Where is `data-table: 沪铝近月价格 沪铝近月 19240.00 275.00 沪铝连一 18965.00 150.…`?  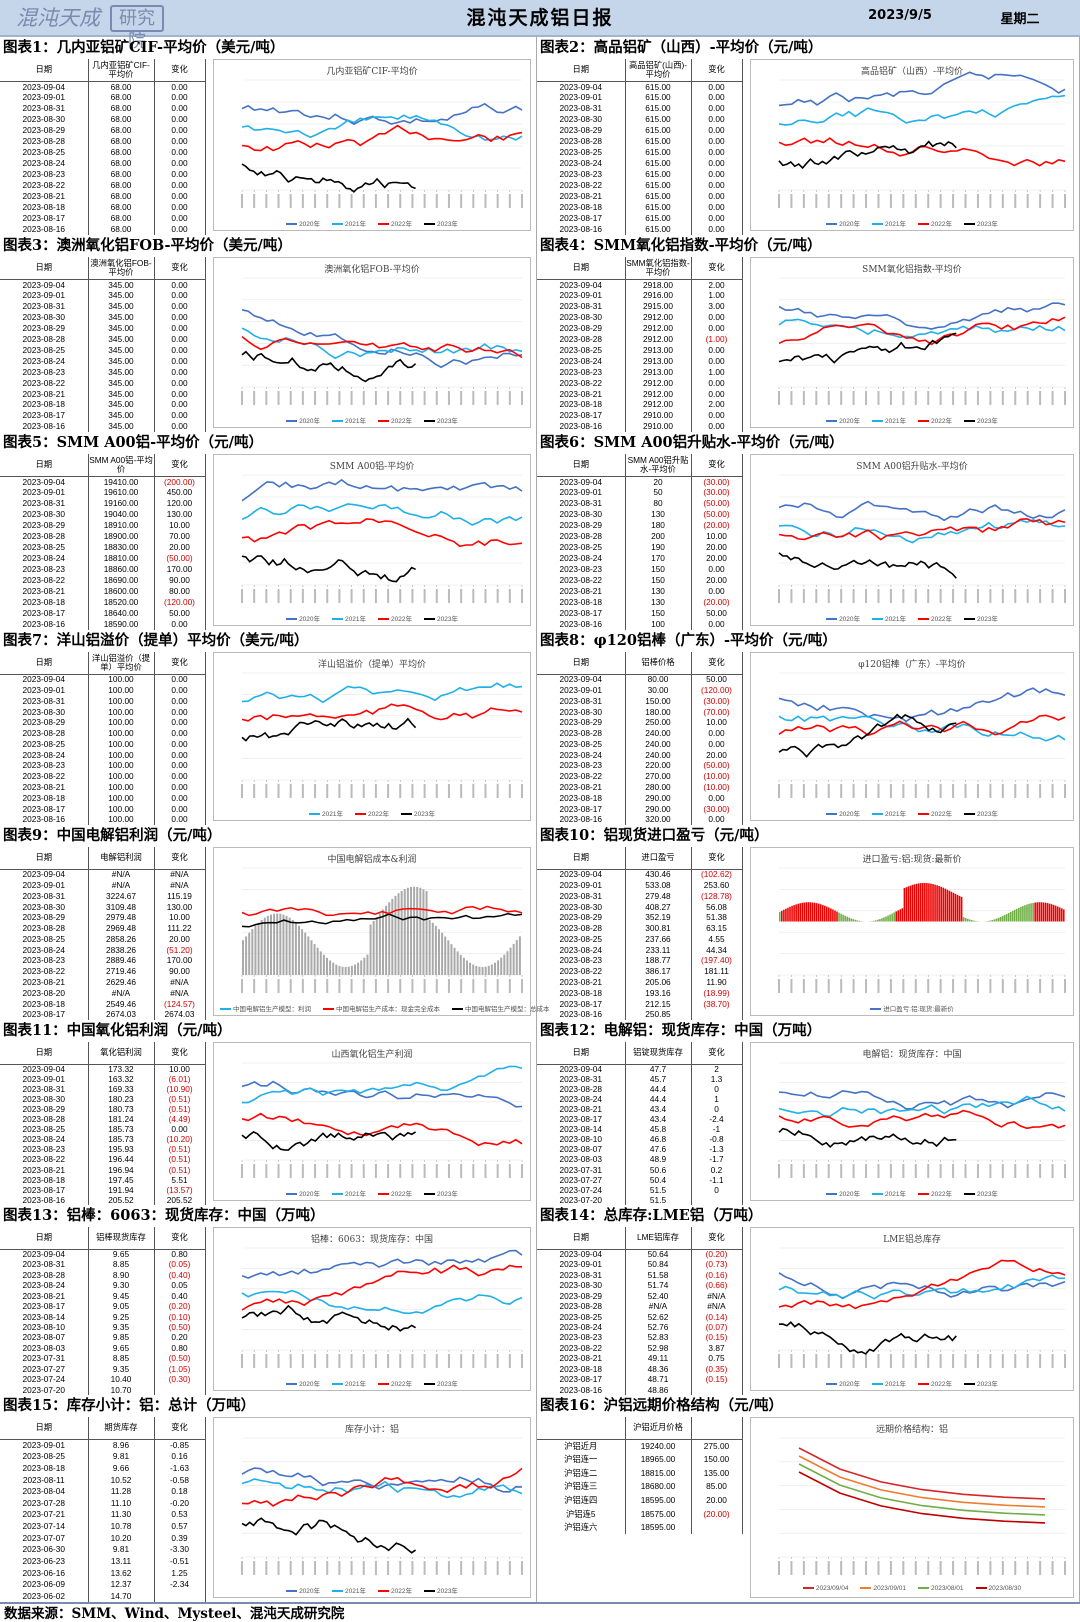
data-table: 沪铝近月价格 沪铝近月 19240.00 275.00 沪铝连一 18965.00 150.… is located at coordinates (640, 1476).